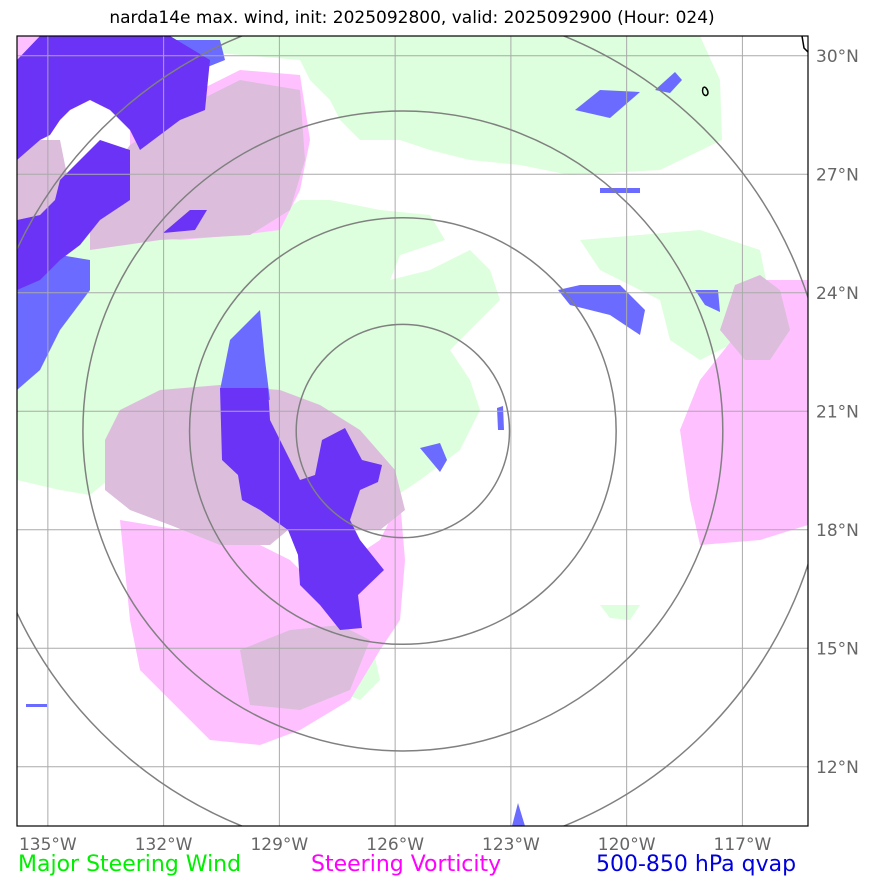  What do you see at coordinates (696, 864) in the screenshot?
I see `legend-qvap: 500-850 hPa qvap` at bounding box center [696, 864].